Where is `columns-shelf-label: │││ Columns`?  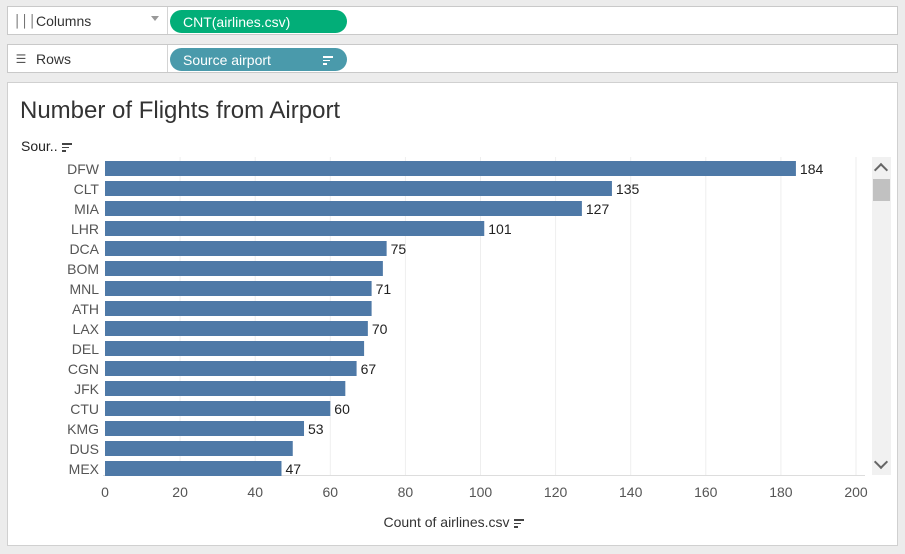
columns-shelf-label: │││ Columns is located at coordinates (88, 20).